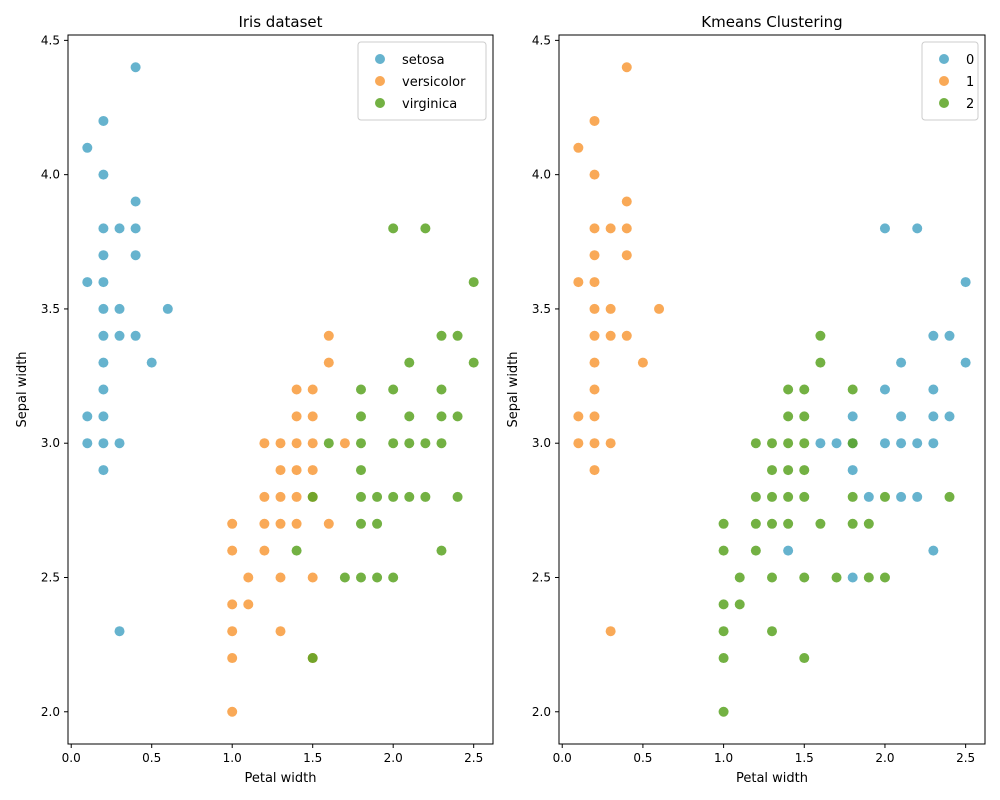 The height and width of the screenshot is (800, 1000). What do you see at coordinates (380, 81) in the screenshot?
I see `legend-marker-versicolor` at bounding box center [380, 81].